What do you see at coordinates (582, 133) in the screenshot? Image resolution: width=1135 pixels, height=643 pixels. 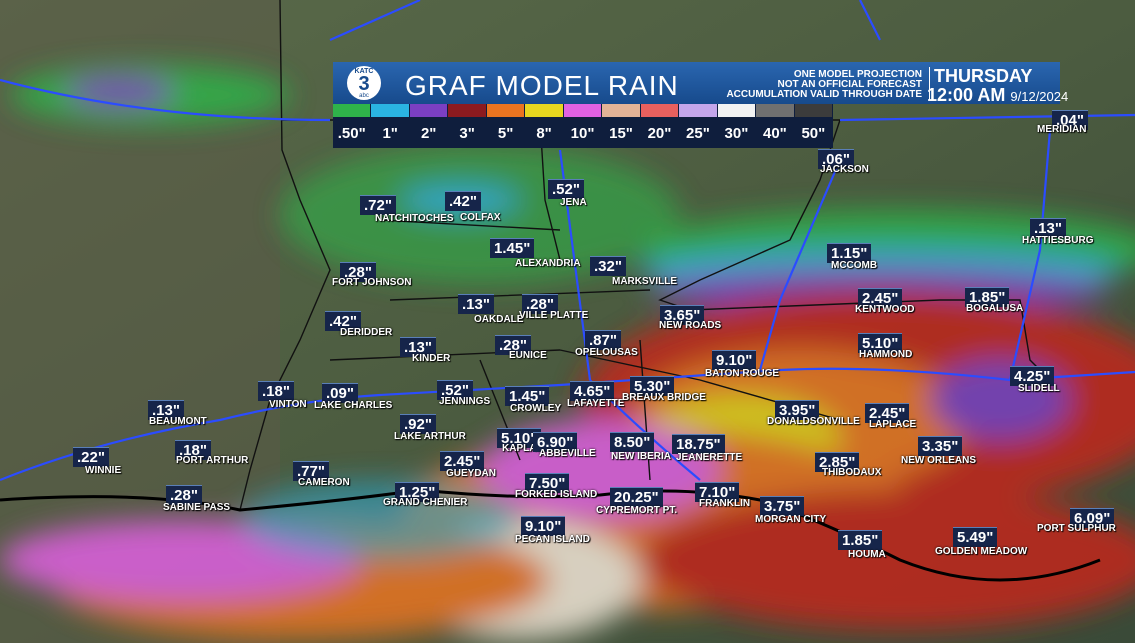 I see `legend-label: 10"` at bounding box center [582, 133].